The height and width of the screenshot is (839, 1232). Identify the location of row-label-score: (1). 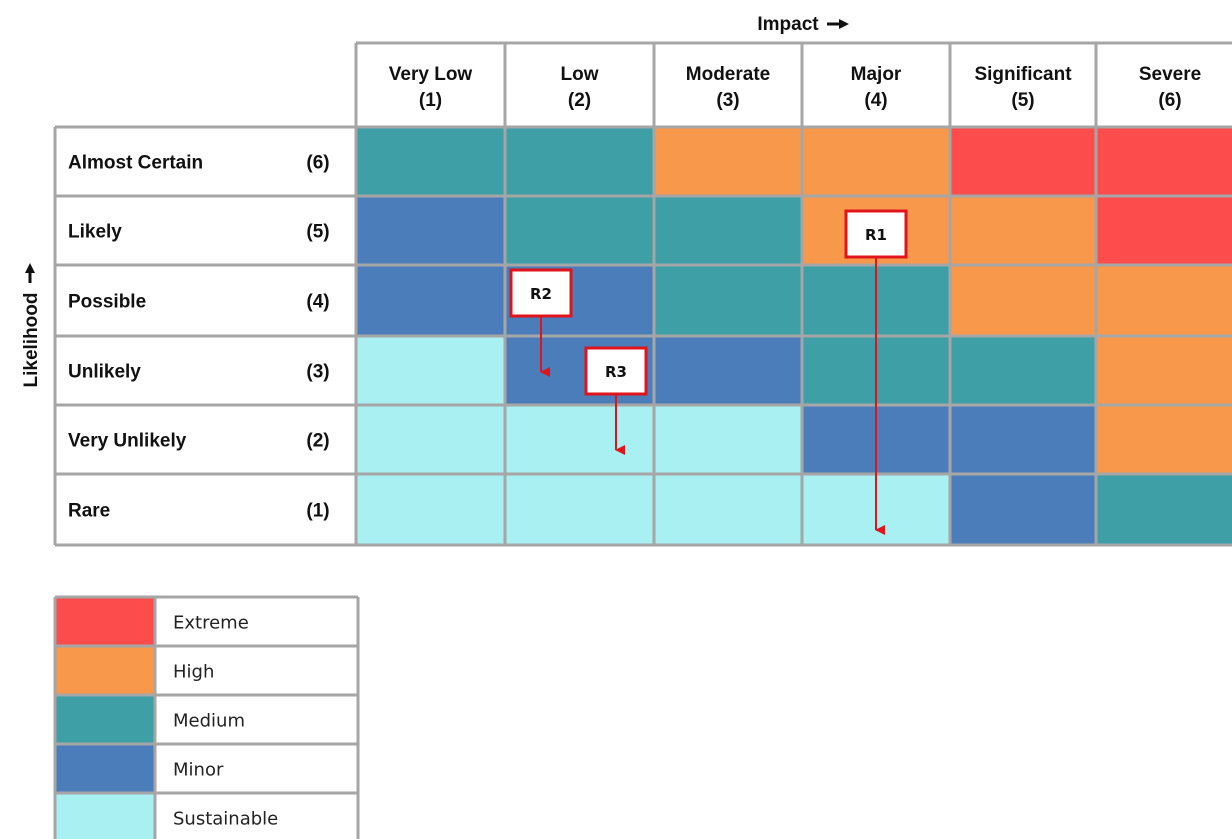
(317, 511).